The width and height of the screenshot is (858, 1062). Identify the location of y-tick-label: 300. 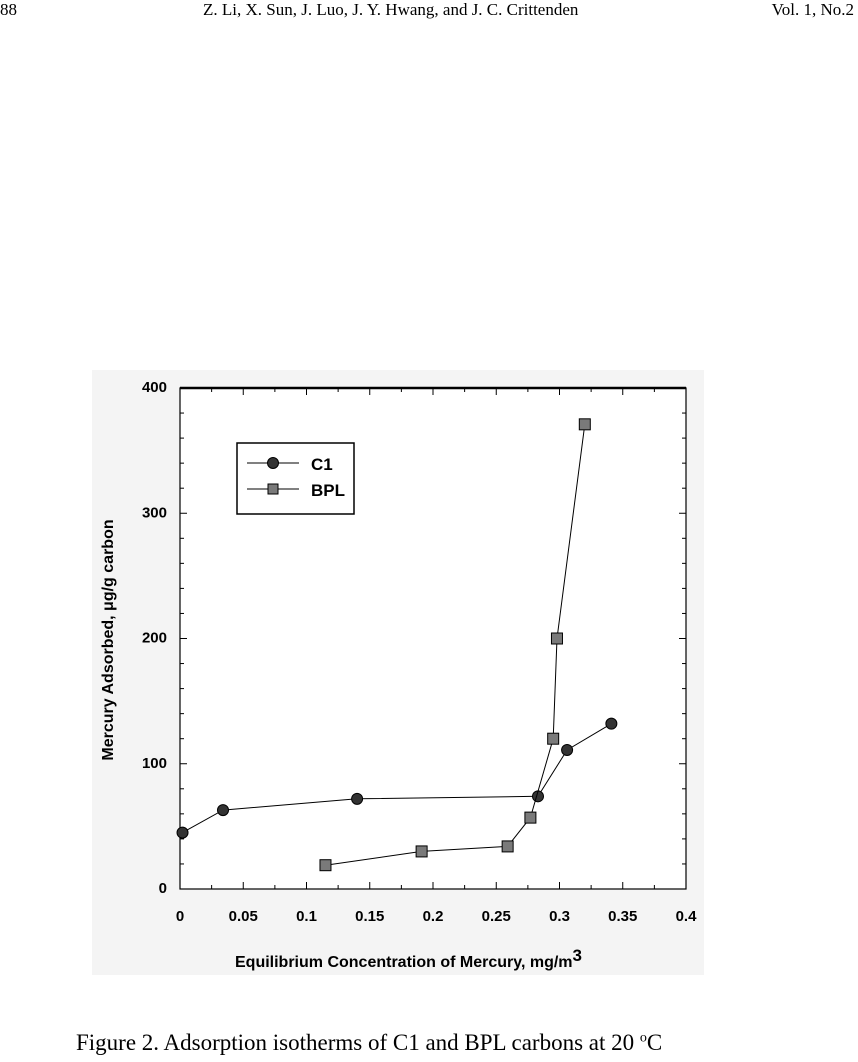
(154, 512).